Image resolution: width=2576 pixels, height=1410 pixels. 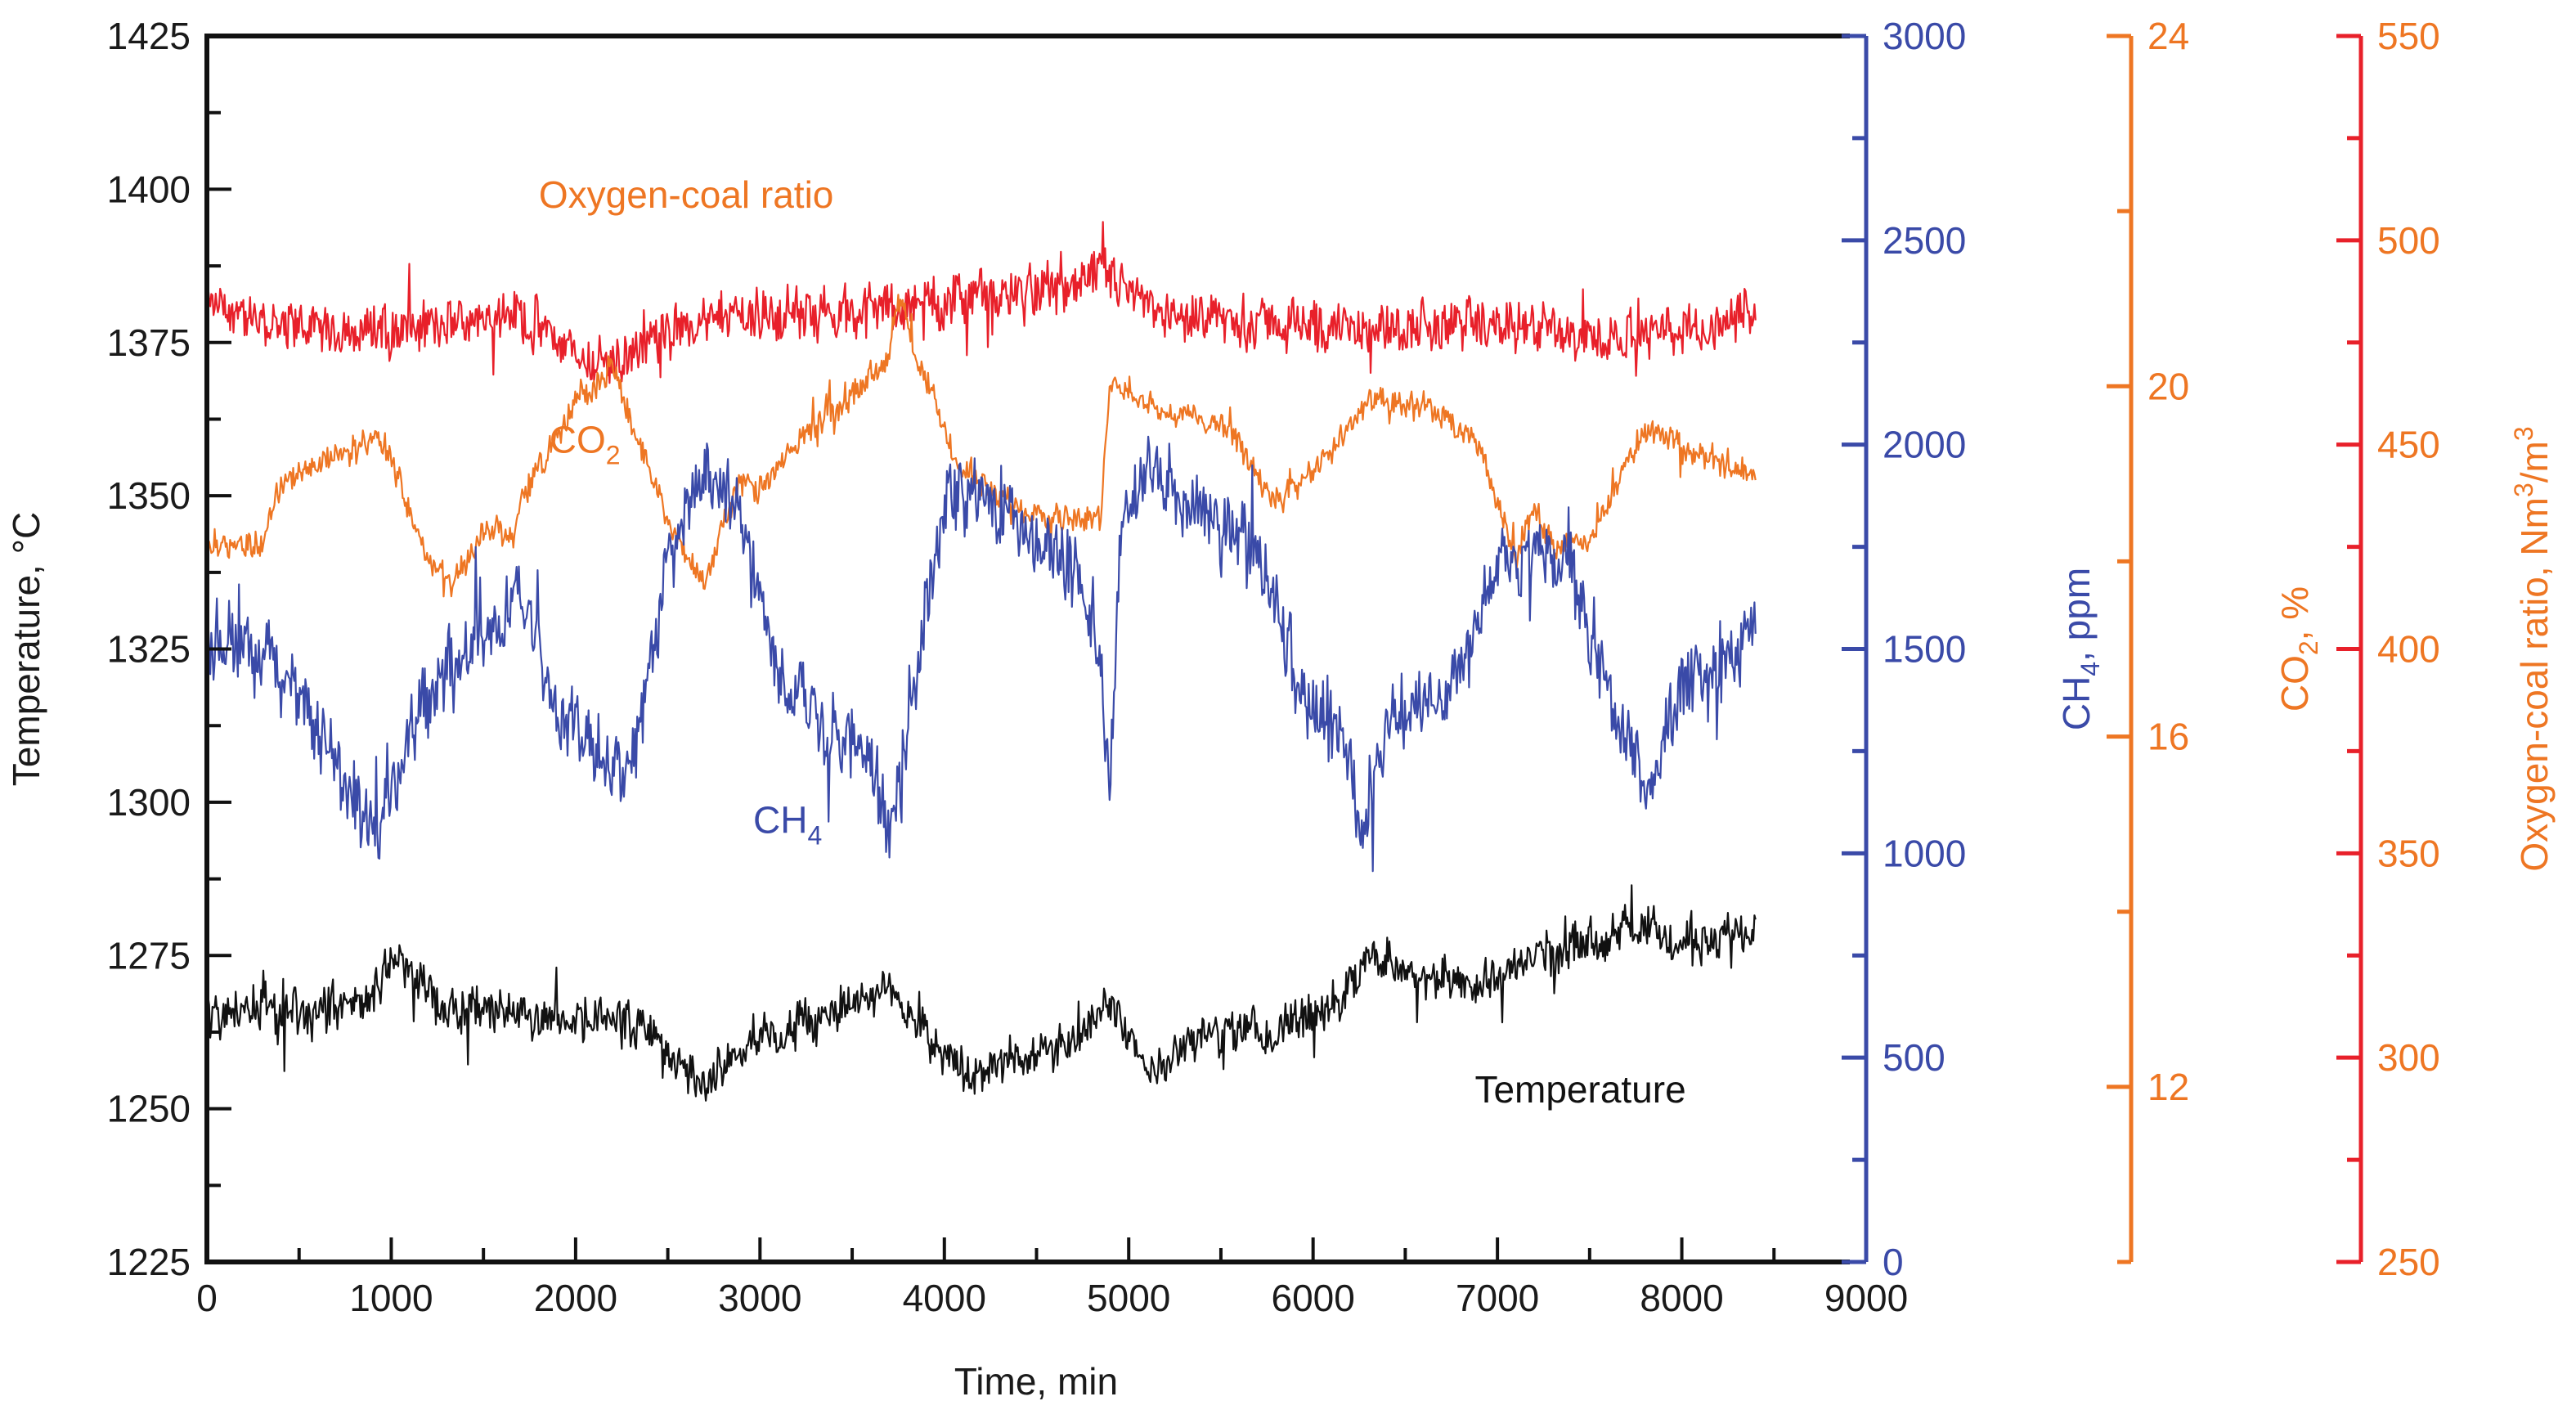 What do you see at coordinates (1924, 445) in the screenshot?
I see `y-tick-label-ch4: 2000` at bounding box center [1924, 445].